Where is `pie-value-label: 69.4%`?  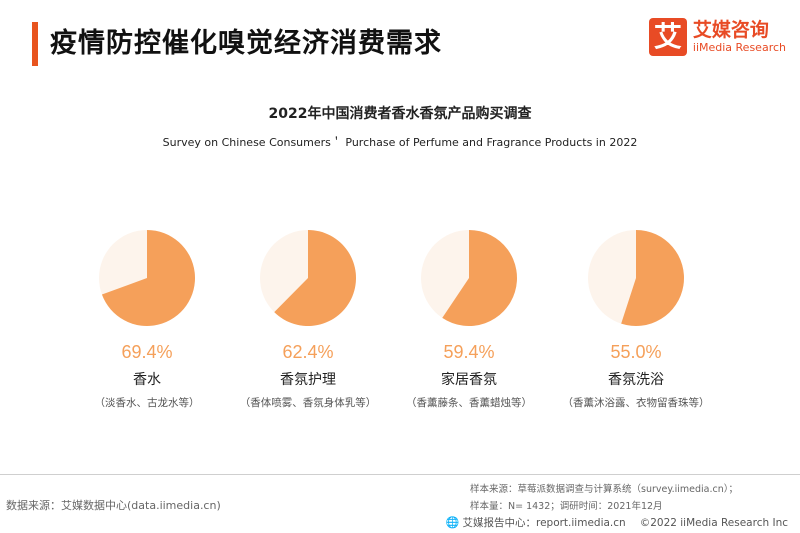
pie-value-label: 69.4% is located at coordinates (147, 352).